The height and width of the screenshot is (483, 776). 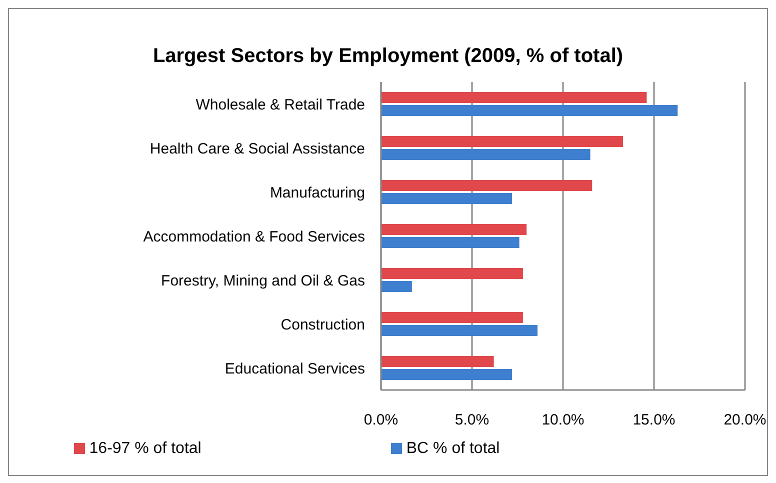 What do you see at coordinates (563, 420) in the screenshot?
I see `x-tick-label: 10.0%` at bounding box center [563, 420].